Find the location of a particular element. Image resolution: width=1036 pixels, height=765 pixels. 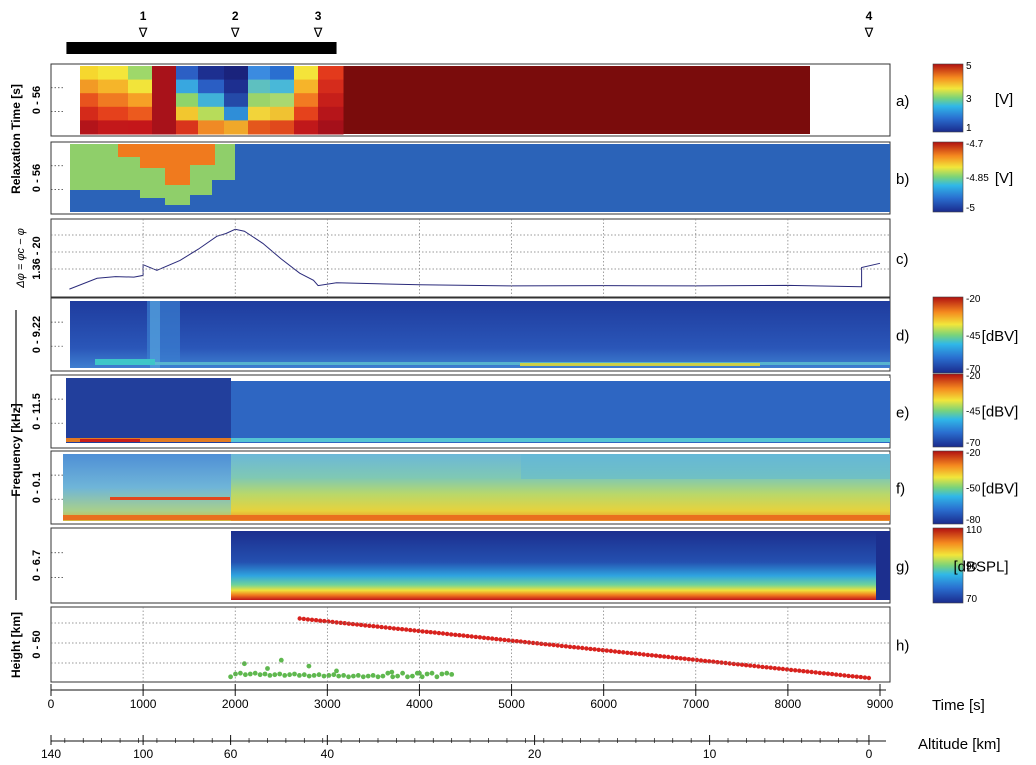

panel-e-ytick-label: 0 - 11.5 is located at coordinates (37, 411).